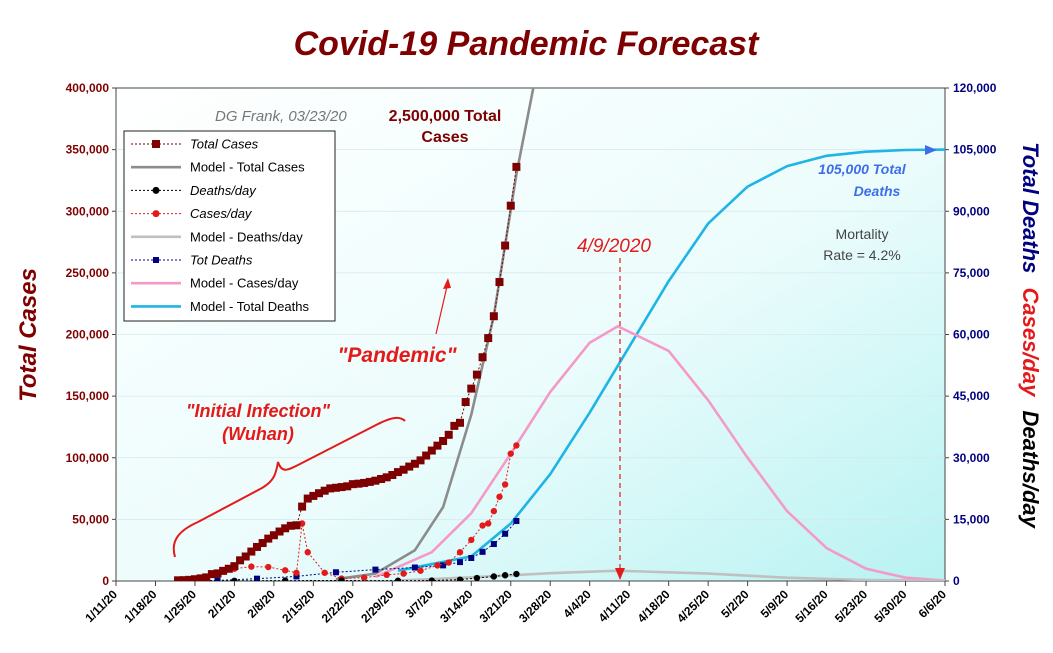 The height and width of the screenshot is (653, 1053). What do you see at coordinates (221, 260) in the screenshot?
I see `legend-label: Tot Deaths` at bounding box center [221, 260].